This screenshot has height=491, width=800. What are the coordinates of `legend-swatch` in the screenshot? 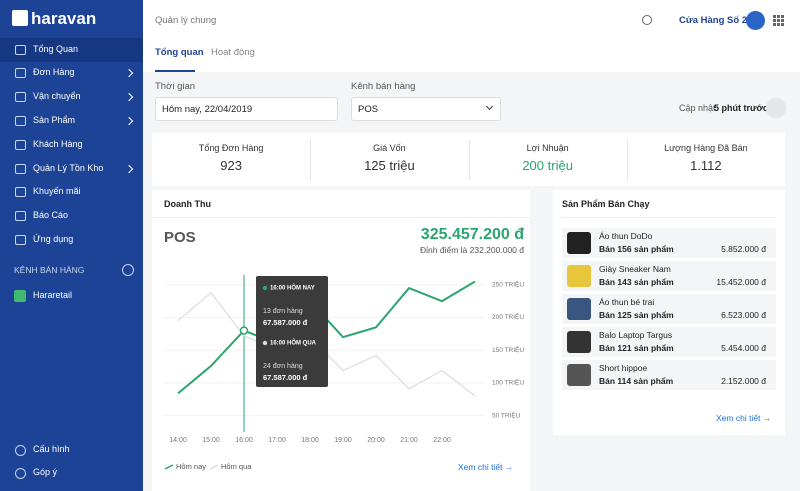 It's located at (169, 467).